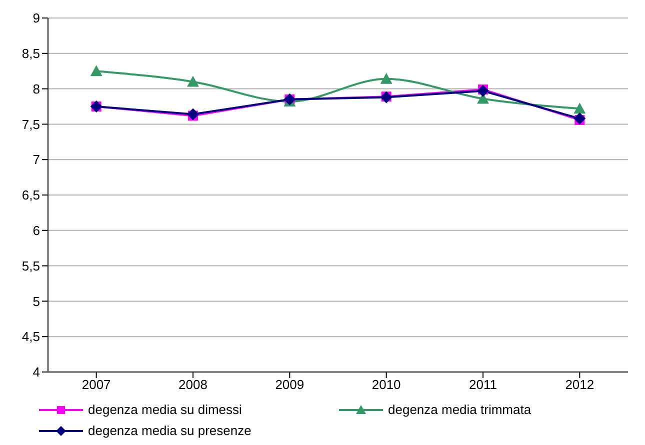 The width and height of the screenshot is (645, 445). I want to click on x-tick-label: 2011, so click(483, 384).